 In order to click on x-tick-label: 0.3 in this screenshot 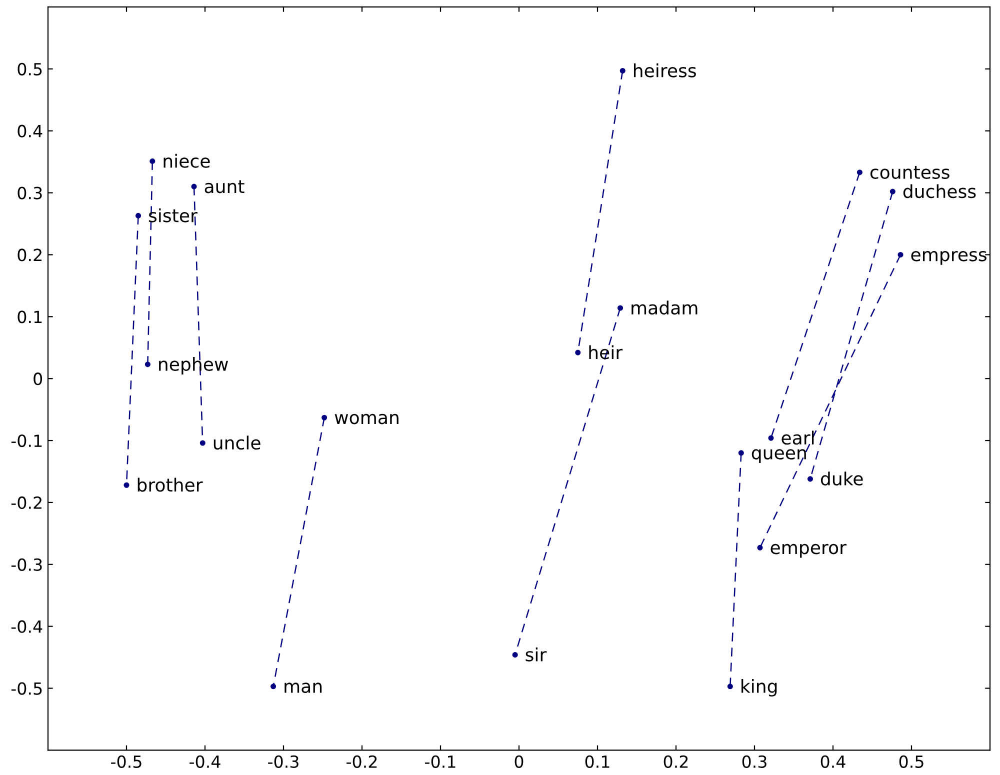, I will do `click(754, 761)`.